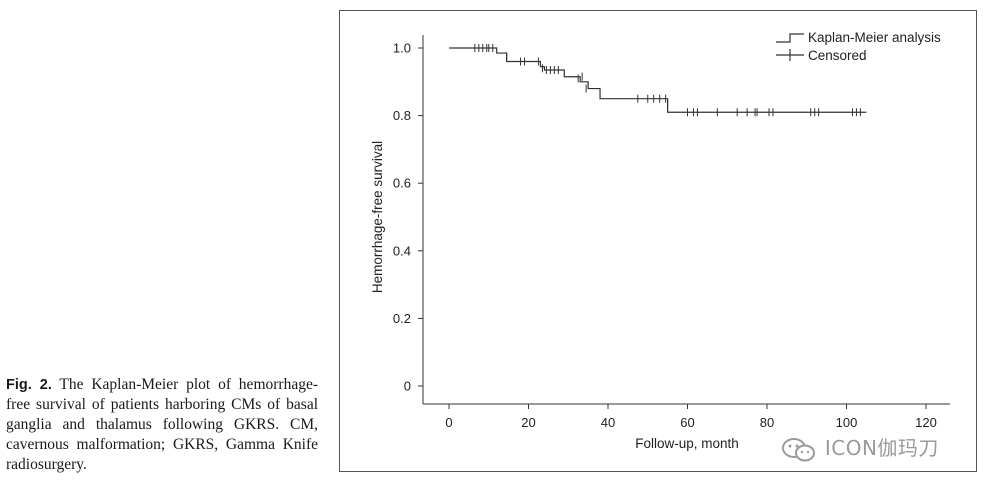 This screenshot has height=488, width=986. Describe the element at coordinates (847, 422) in the screenshot. I see `x-tick-label: 100` at that location.